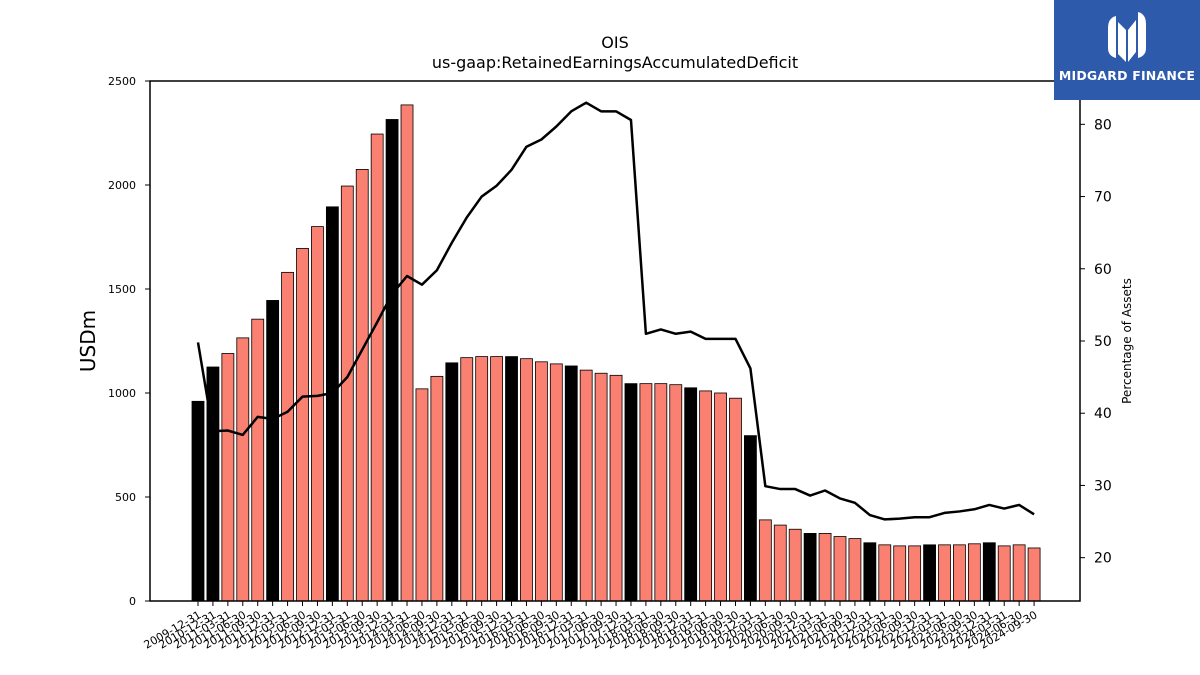  I want to click on y2tick-label: 60, so click(1103, 270).